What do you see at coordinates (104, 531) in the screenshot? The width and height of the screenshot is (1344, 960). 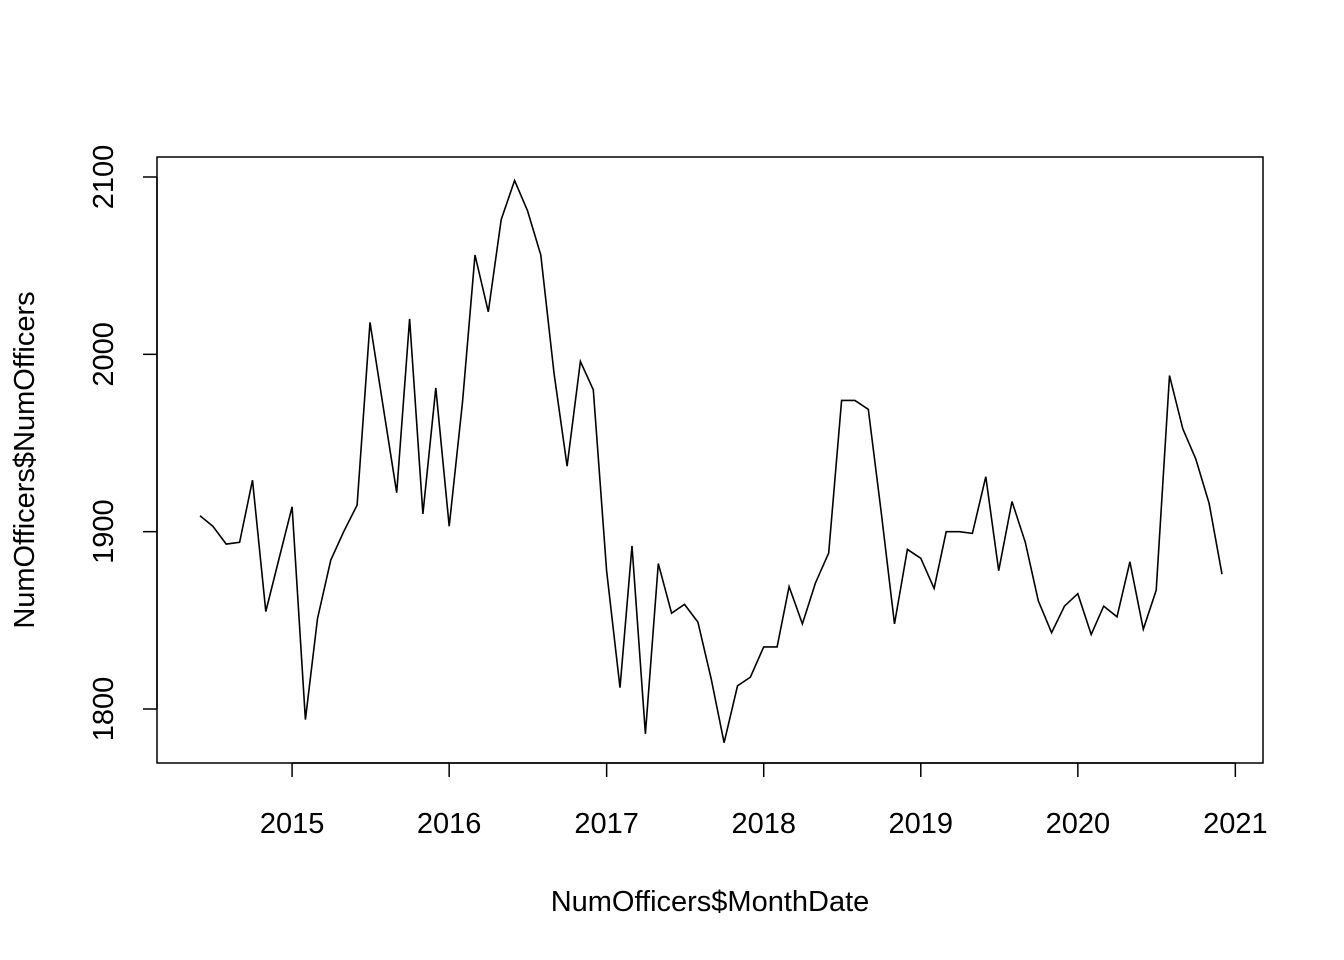 I see `y-tick-label: 1900` at bounding box center [104, 531].